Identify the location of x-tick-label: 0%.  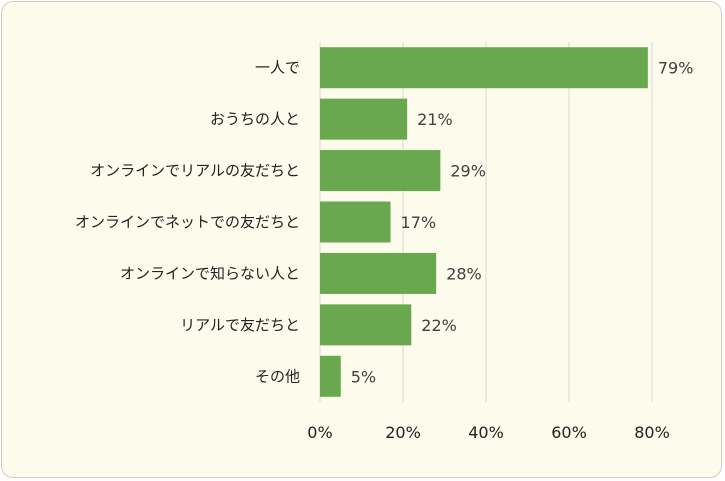
(319, 432).